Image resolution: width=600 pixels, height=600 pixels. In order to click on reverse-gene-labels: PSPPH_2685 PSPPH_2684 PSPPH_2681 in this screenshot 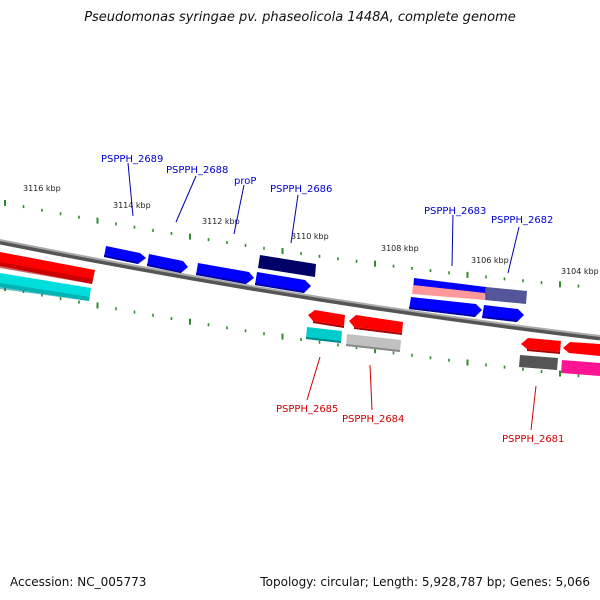, I will do `click(420, 424)`.